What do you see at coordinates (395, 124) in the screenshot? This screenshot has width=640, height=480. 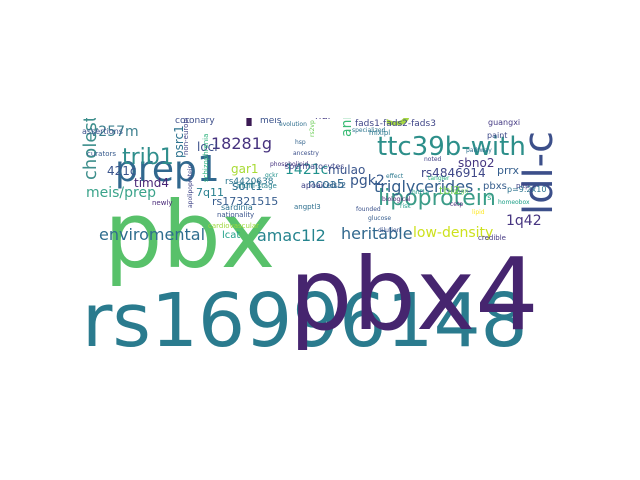 I see `cloud-word: fads1-fads2-fads3` at bounding box center [395, 124].